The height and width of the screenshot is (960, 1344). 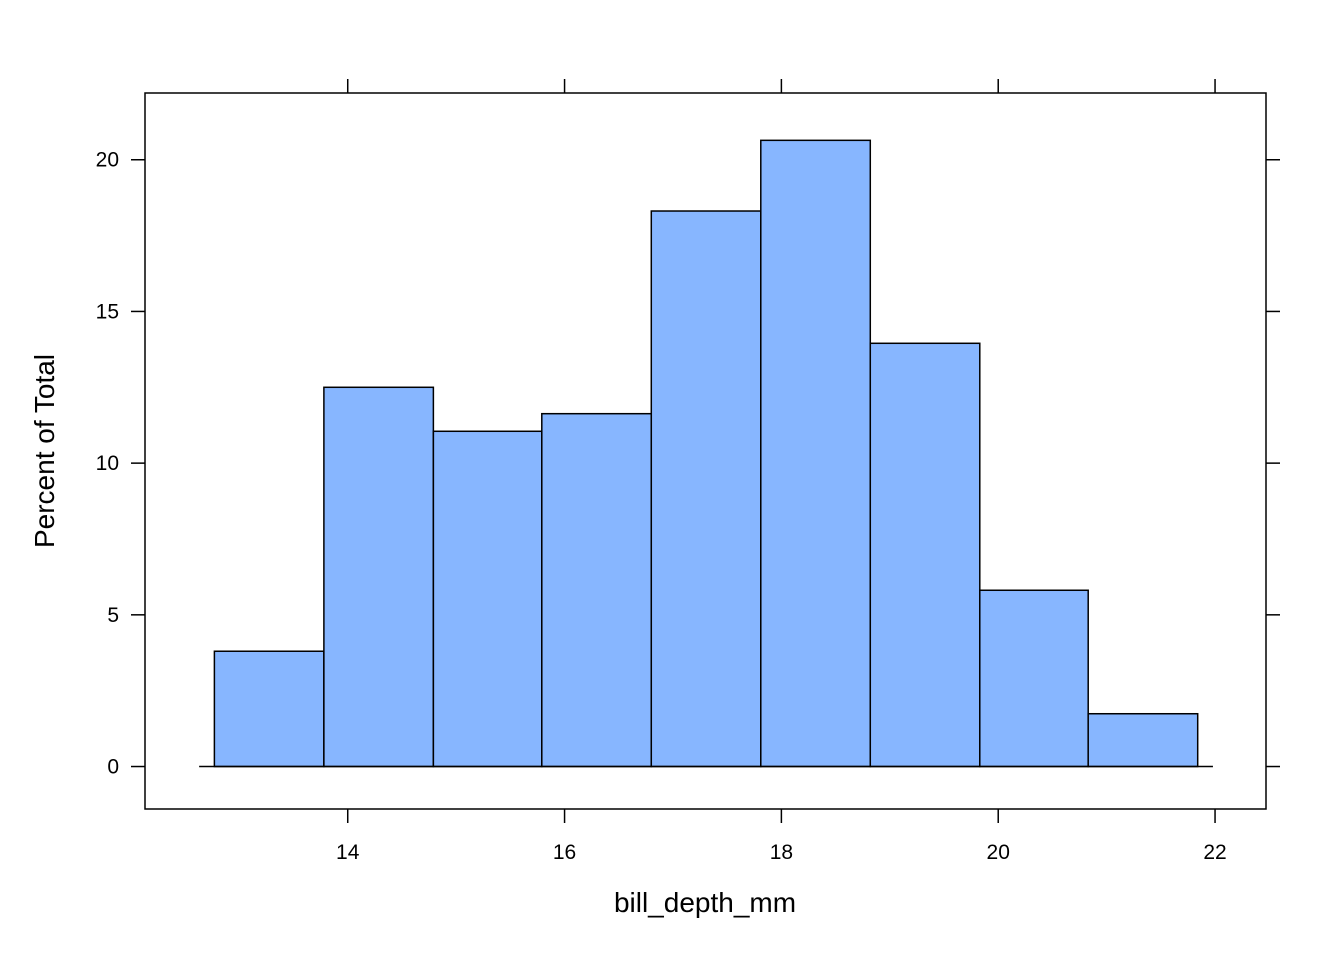 What do you see at coordinates (107, 463) in the screenshot?
I see `y-tick-label-2: 10` at bounding box center [107, 463].